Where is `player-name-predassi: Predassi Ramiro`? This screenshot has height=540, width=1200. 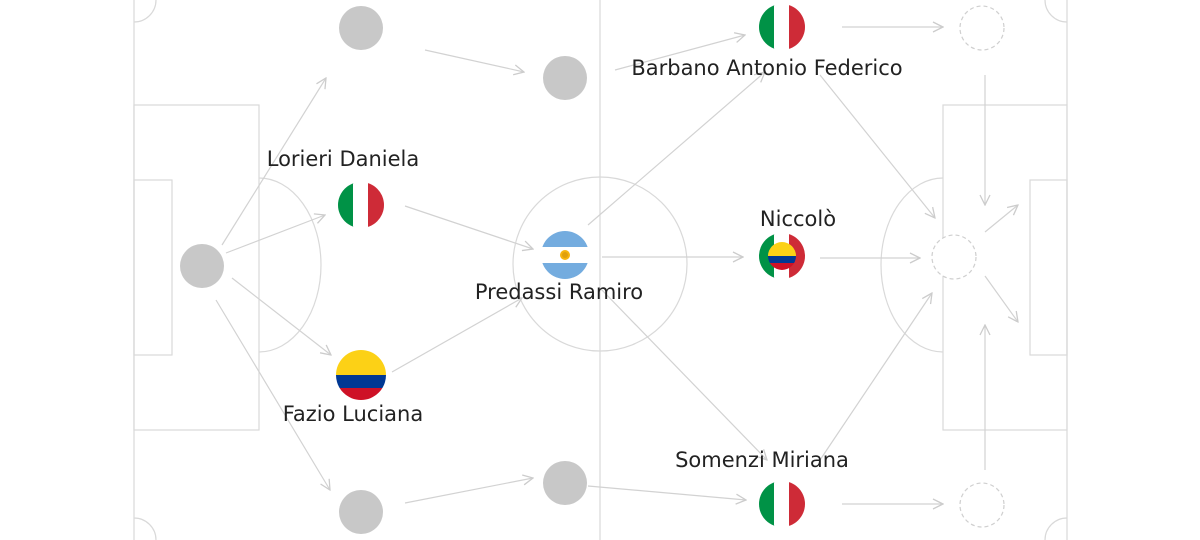 player-name-predassi: Predassi Ramiro is located at coordinates (559, 292).